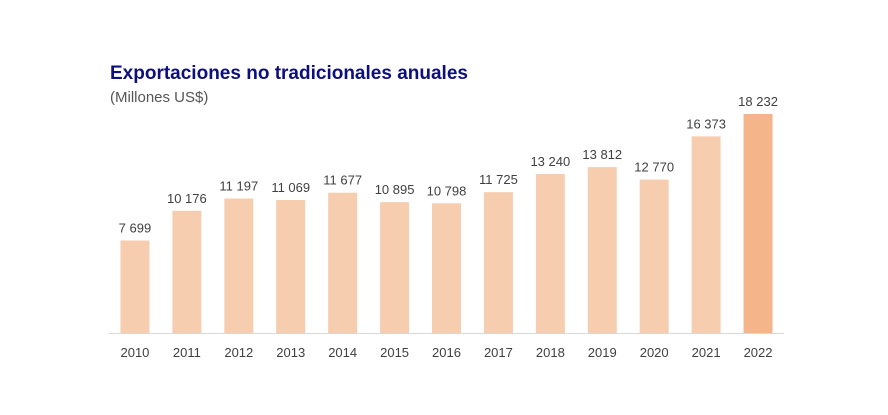  I want to click on value-label-2014: 11 677, so click(342, 180).